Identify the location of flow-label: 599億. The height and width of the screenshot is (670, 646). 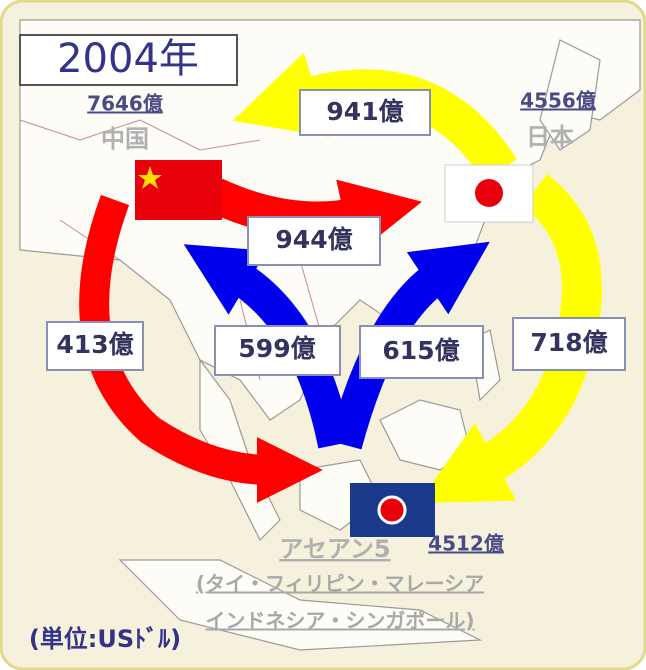
(276, 348).